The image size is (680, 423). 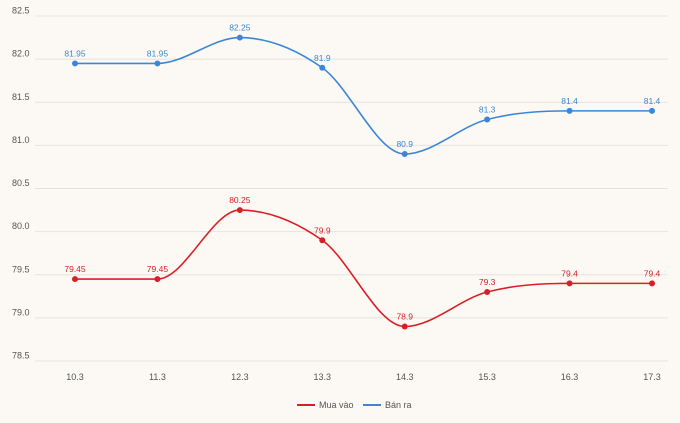 What do you see at coordinates (405, 377) in the screenshot?
I see `x-tick-label: 14.3` at bounding box center [405, 377].